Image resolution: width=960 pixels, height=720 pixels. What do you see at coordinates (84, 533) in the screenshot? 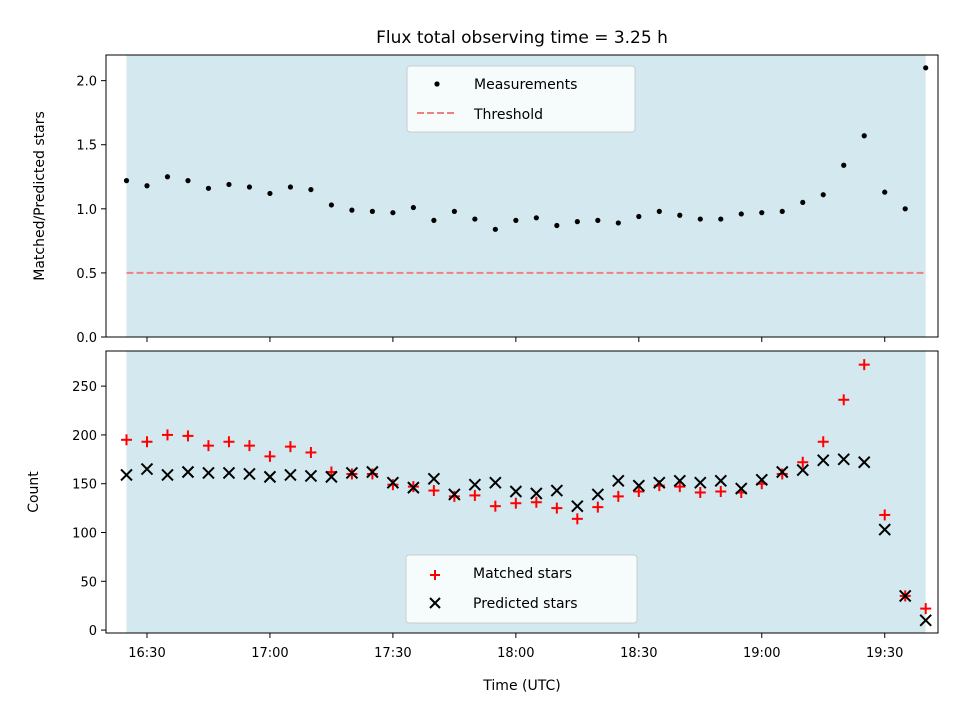
I see `bottom-y-tick-label: 100` at bounding box center [84, 533].